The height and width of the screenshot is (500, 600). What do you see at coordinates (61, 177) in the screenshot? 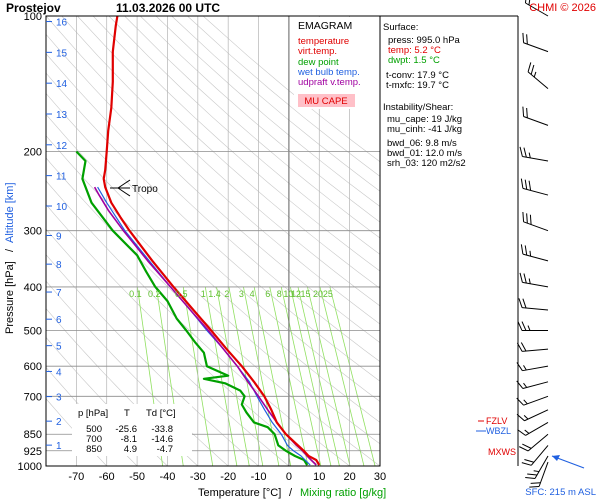
I see `altitude-tick-label: 11` at bounding box center [61, 177].